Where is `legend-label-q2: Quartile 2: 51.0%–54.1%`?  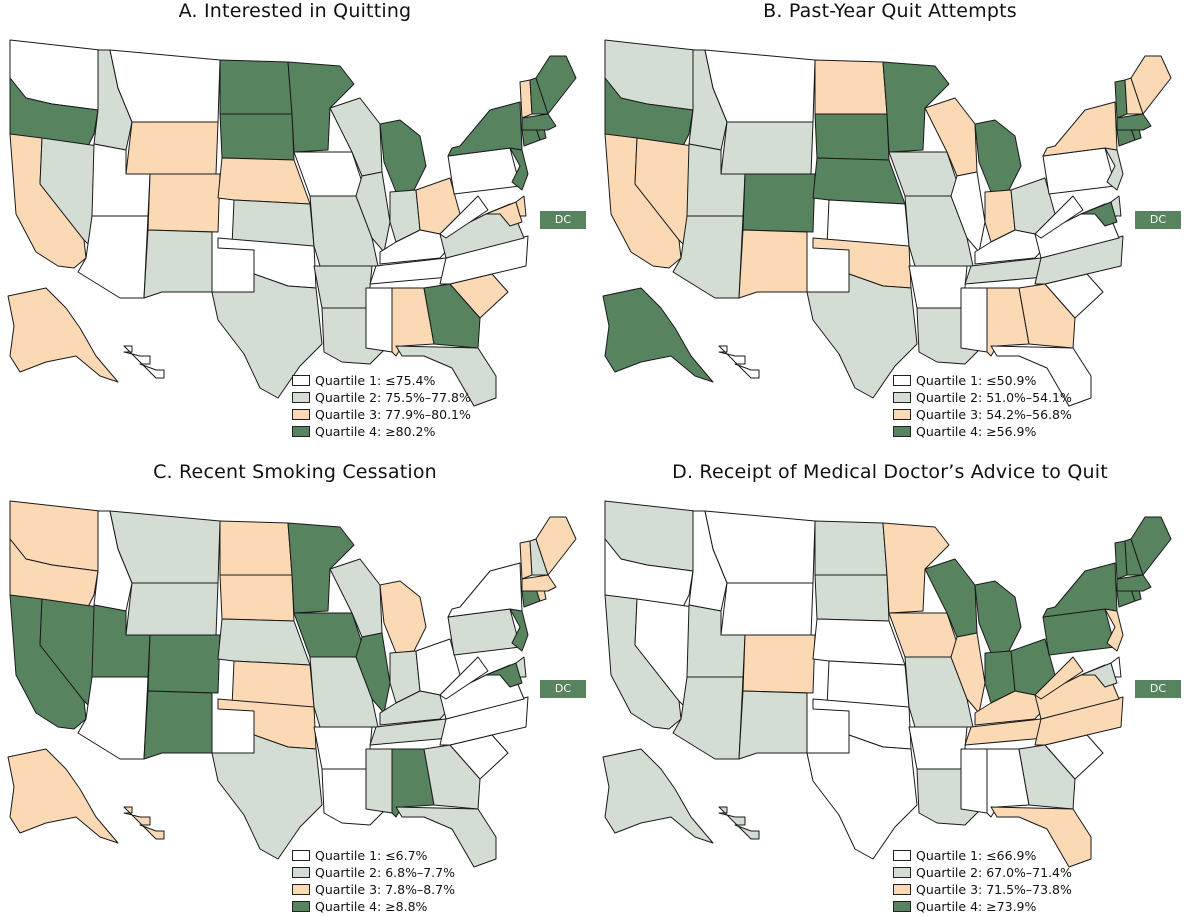
legend-label-q2: Quartile 2: 51.0%–54.1% is located at coordinates (994, 397).